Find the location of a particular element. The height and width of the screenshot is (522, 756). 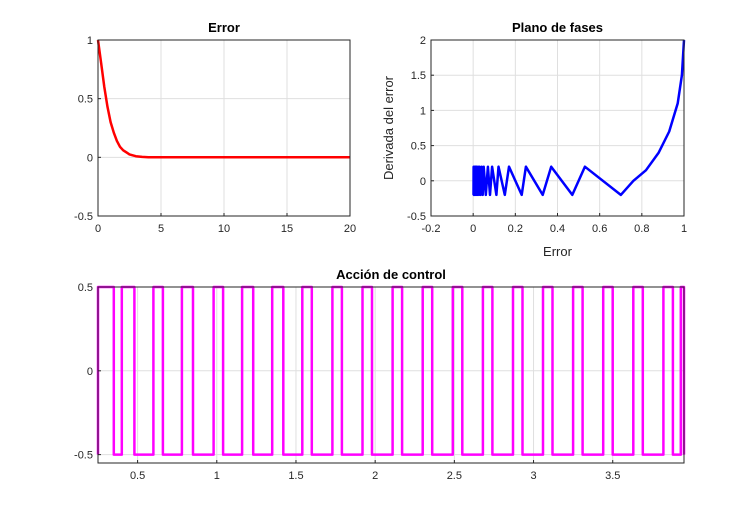

error-ytick-label: 1 is located at coordinates (90, 41).